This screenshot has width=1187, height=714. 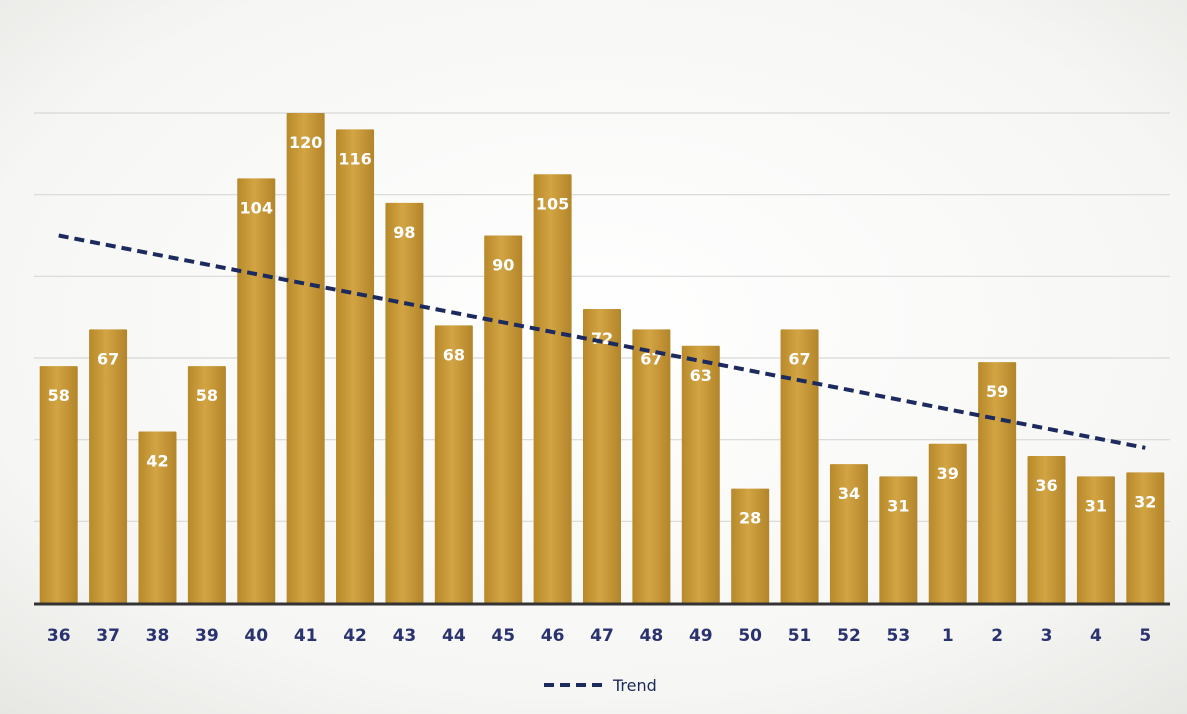 I want to click on bar-value-label: 42, so click(x=157, y=461).